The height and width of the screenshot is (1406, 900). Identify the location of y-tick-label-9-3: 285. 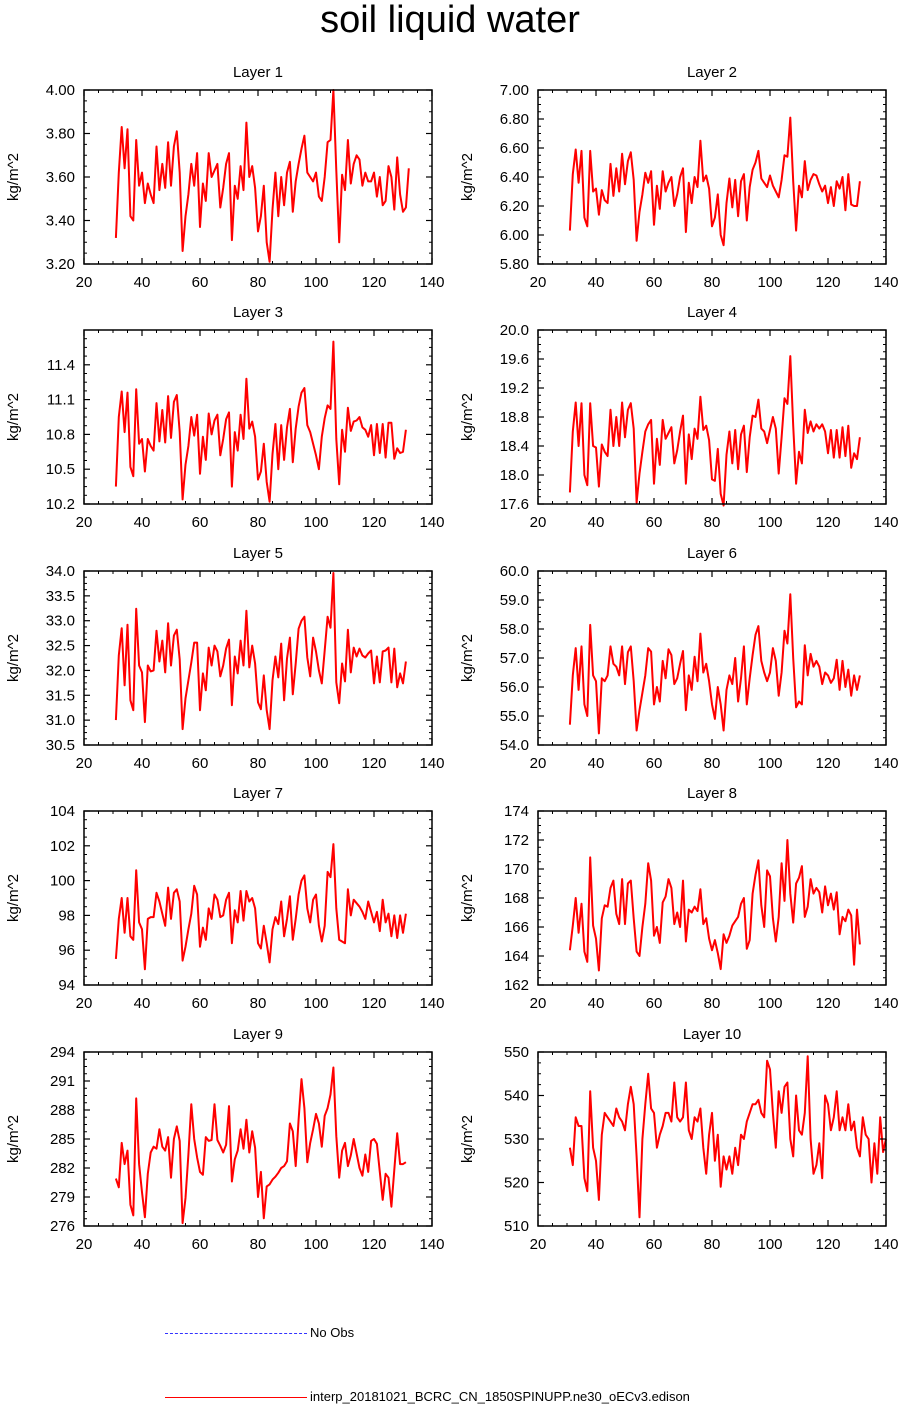
(62, 1139).